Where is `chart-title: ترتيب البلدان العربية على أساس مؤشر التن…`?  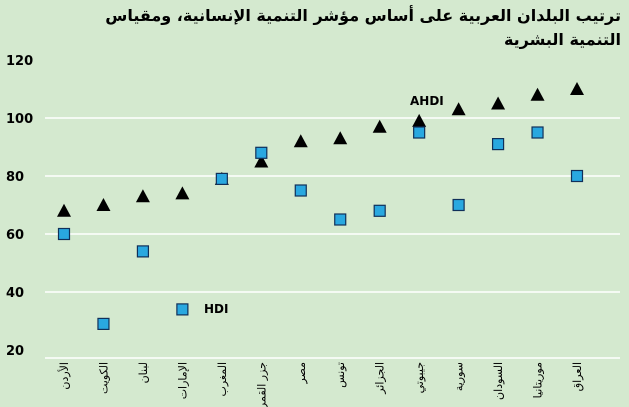
chart-title: ترتيب البلدان العربية على أساس مؤشر التن… is located at coordinates (363, 27).